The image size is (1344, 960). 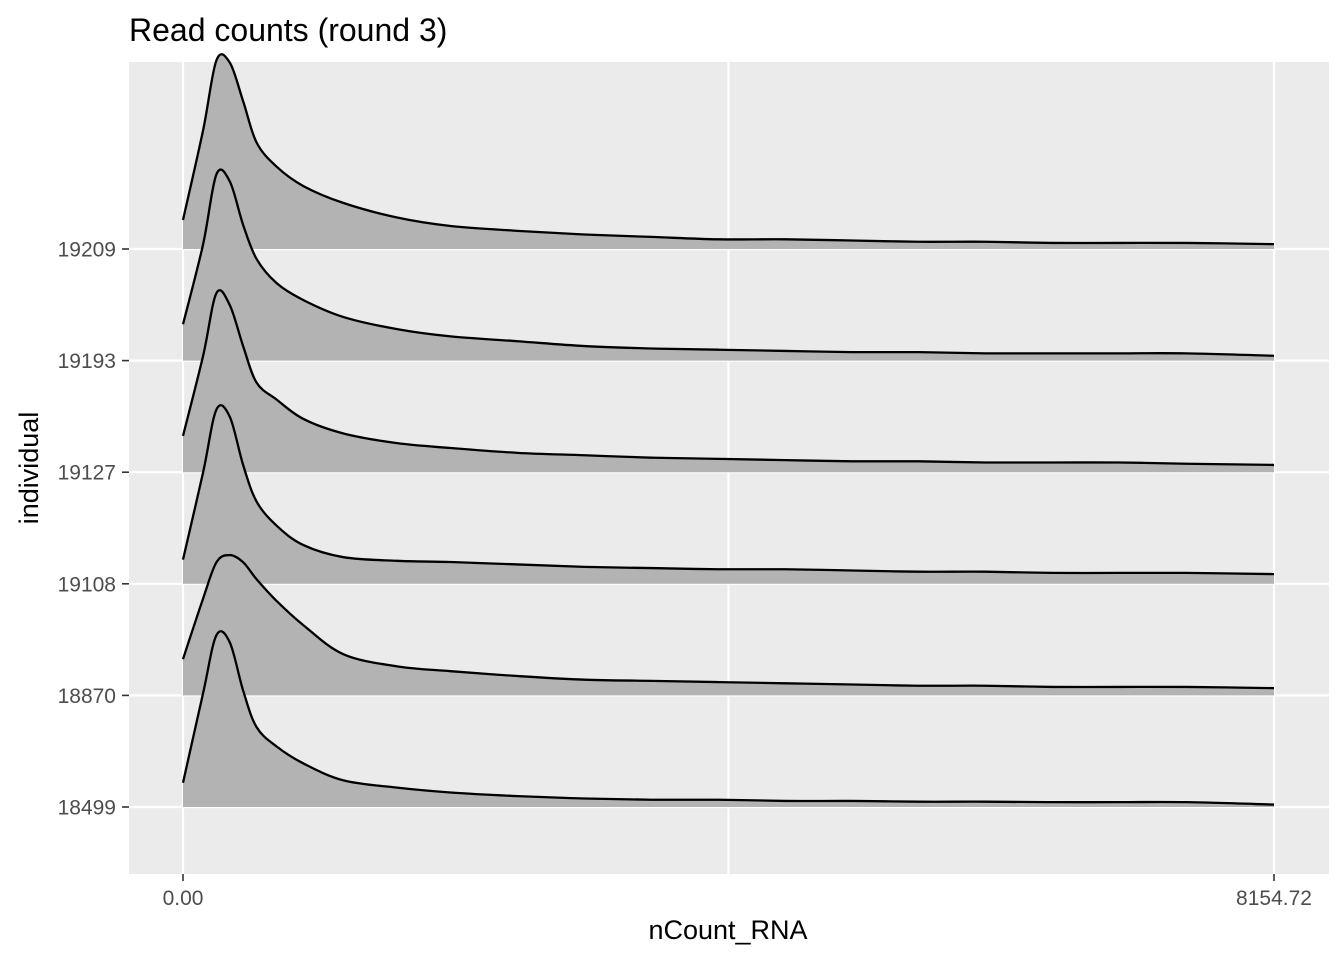 I want to click on y-tick-label: 19209, so click(x=87, y=250).